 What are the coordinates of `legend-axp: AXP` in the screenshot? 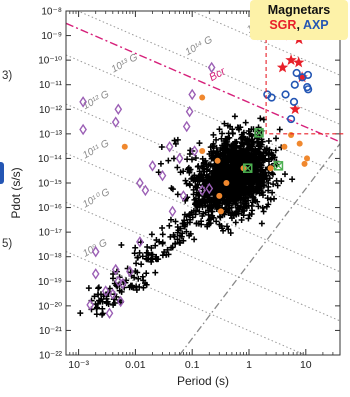 It's located at (315, 25).